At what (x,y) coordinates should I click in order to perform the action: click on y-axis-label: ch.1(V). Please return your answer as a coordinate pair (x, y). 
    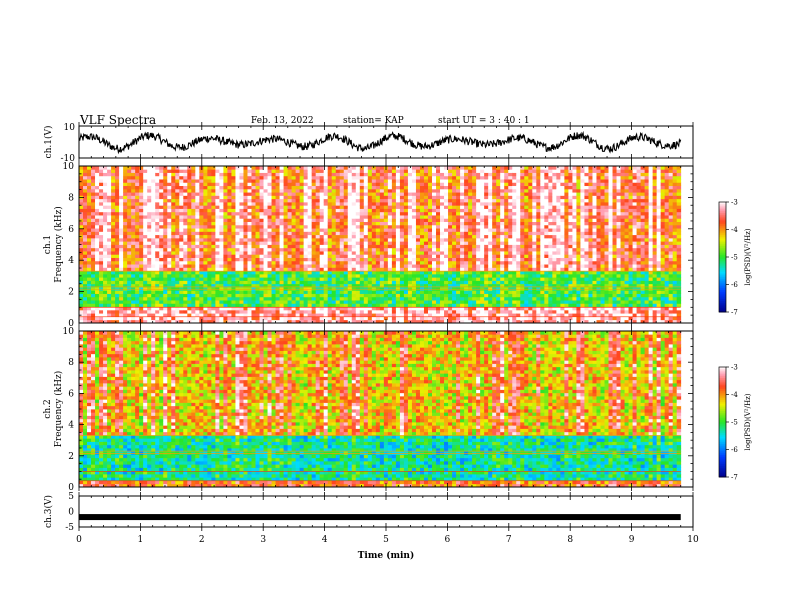
    Looking at the image, I should click on (48, 142).